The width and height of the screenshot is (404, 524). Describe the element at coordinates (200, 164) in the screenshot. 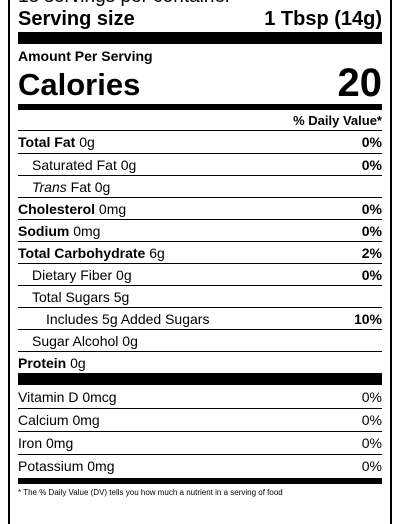

I see `nutrient-row-saturated-fat: Saturated Fat 0g 0%` at that location.